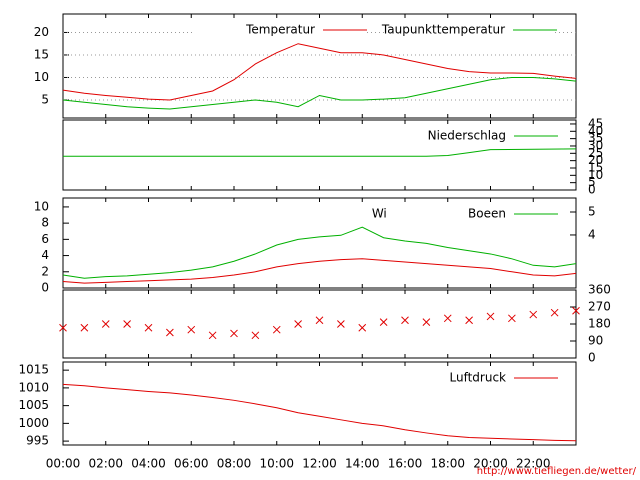 The width and height of the screenshot is (640, 480). I want to click on y-tick-label: 40, so click(595, 131).